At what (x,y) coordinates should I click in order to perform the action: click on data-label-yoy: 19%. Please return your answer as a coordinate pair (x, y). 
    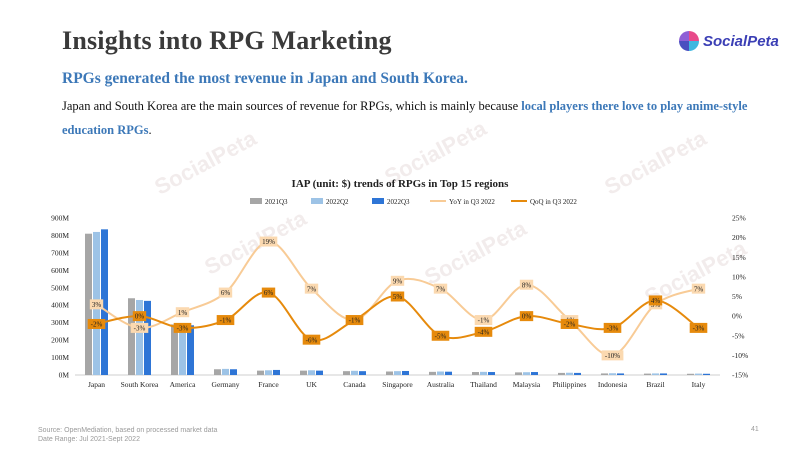
    Looking at the image, I should click on (268, 242).